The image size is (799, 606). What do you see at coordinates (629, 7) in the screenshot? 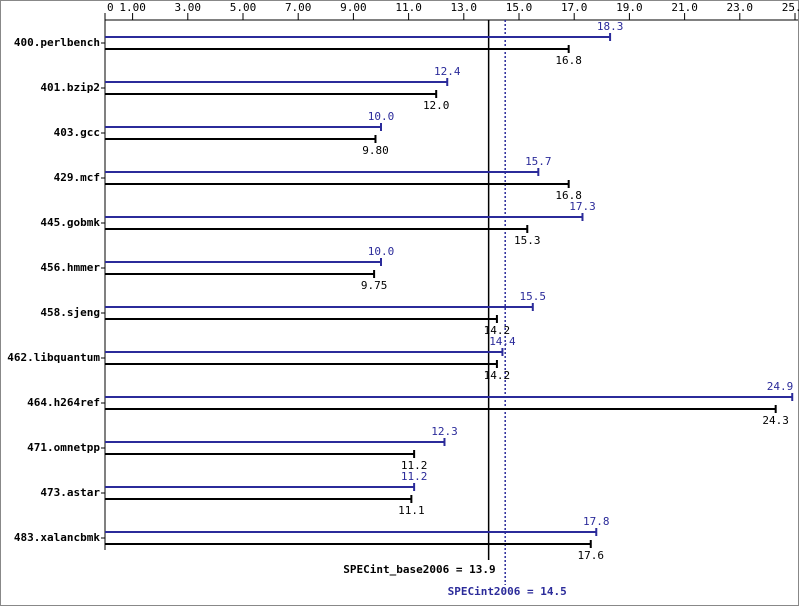
I see `x-tick-label: 19.0` at bounding box center [629, 7].